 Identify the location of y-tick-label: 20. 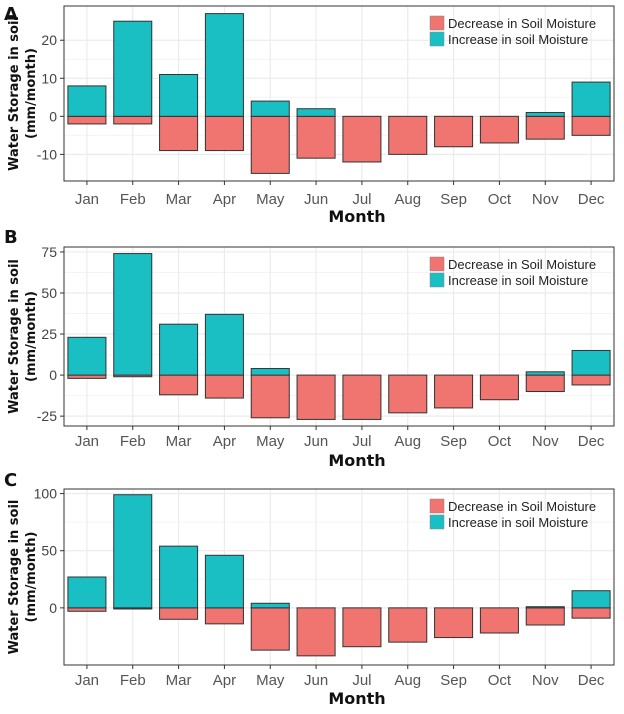
(49, 40).